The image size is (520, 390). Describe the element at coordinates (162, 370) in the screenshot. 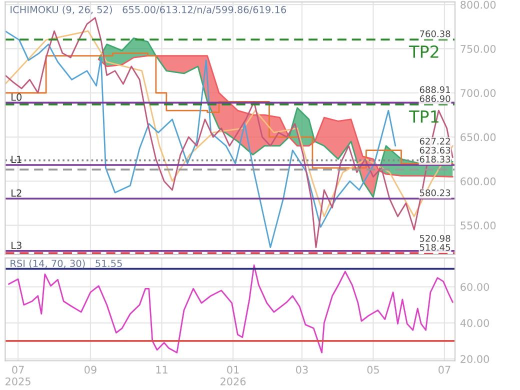

I see `x-tick-label: 11` at that location.